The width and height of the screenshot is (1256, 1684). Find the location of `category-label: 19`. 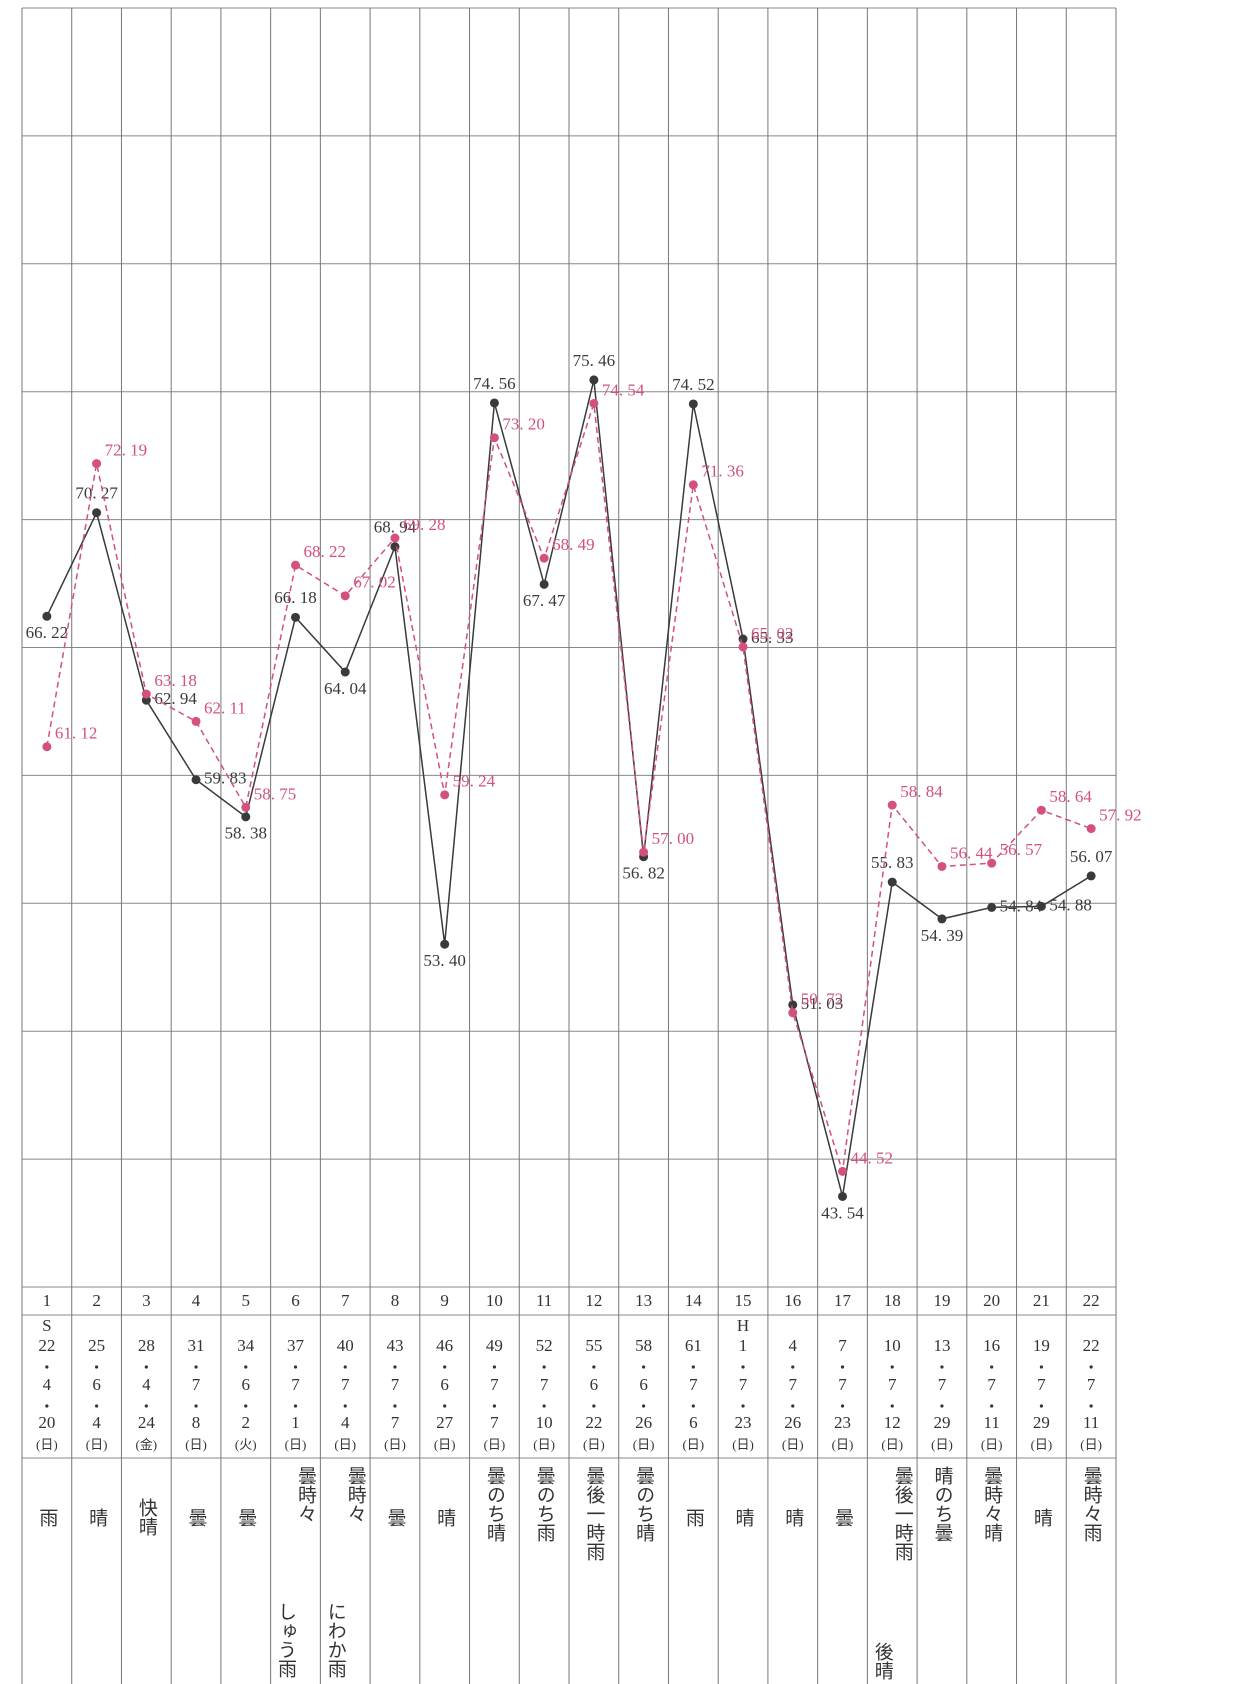

category-label: 19 is located at coordinates (941, 1300).